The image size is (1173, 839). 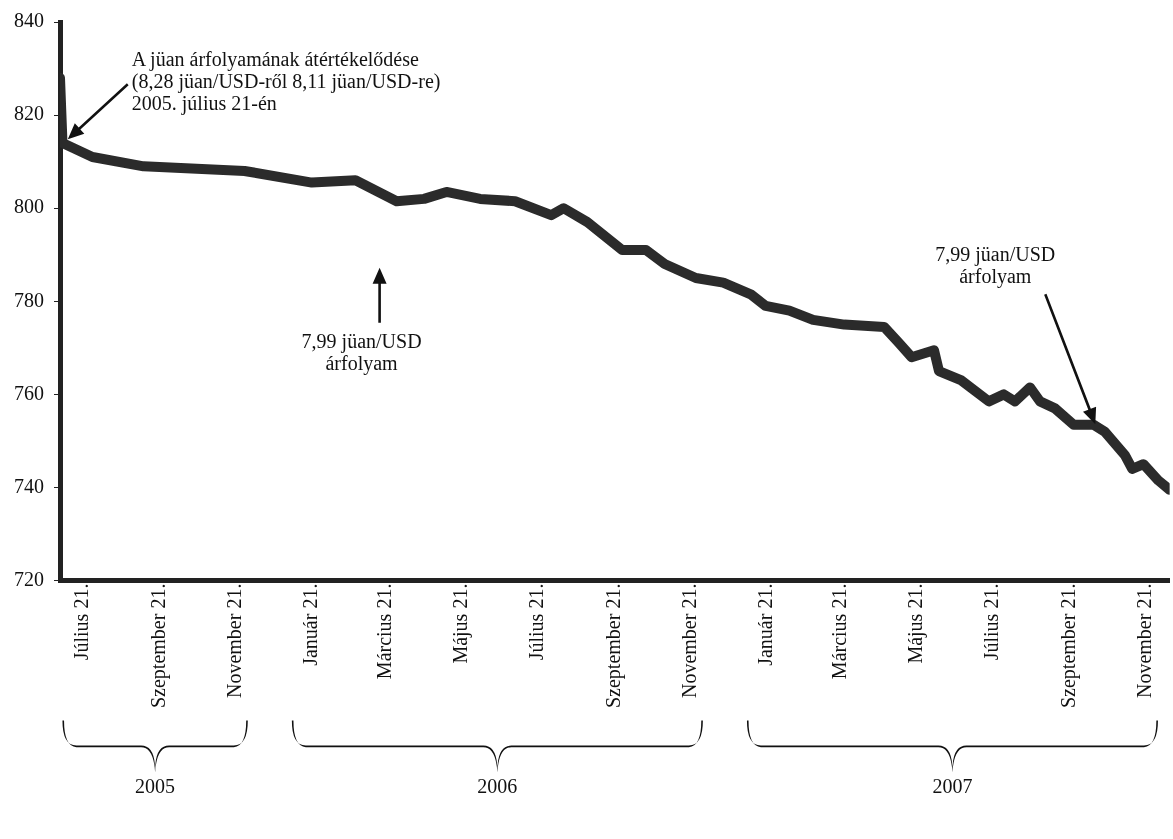 What do you see at coordinates (29, 578) in the screenshot?
I see `y-tick-label: 720` at bounding box center [29, 578].